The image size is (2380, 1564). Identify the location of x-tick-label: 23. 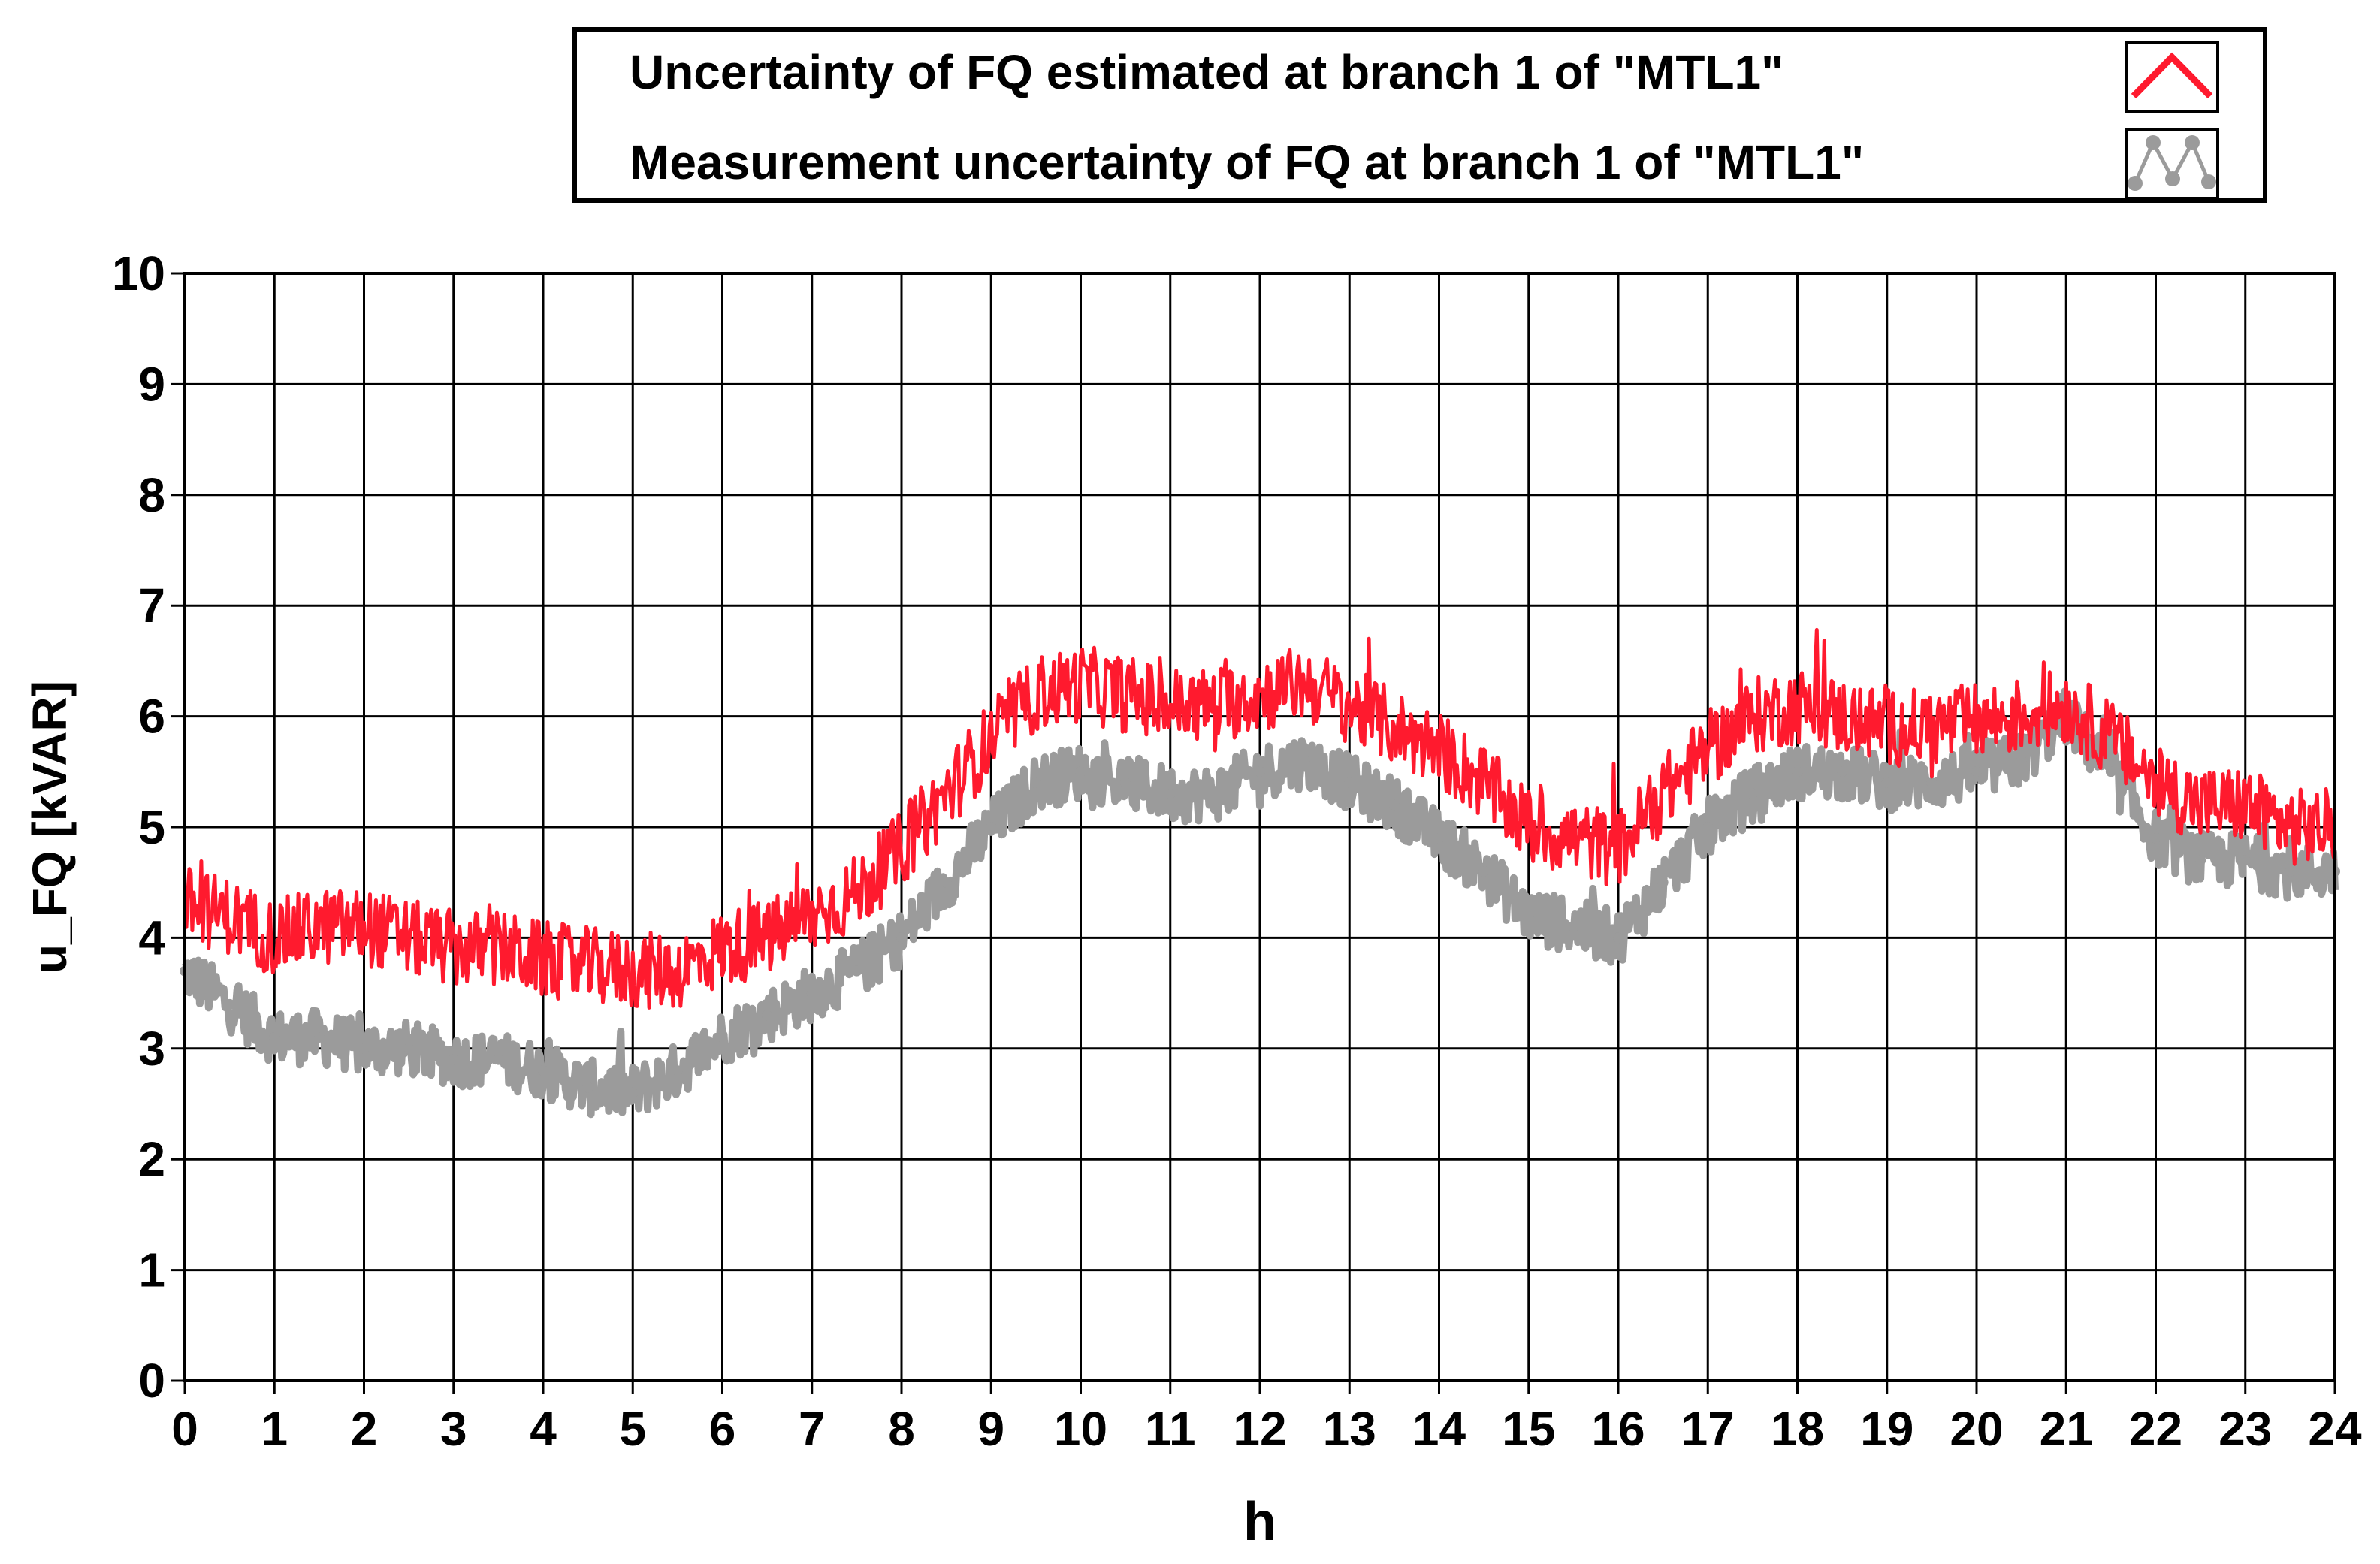
(2245, 1429).